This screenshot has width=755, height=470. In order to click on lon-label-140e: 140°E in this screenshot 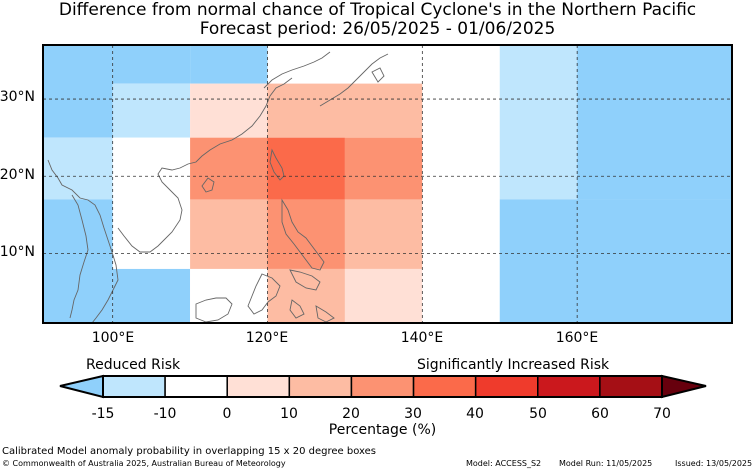, I will do `click(422, 338)`.